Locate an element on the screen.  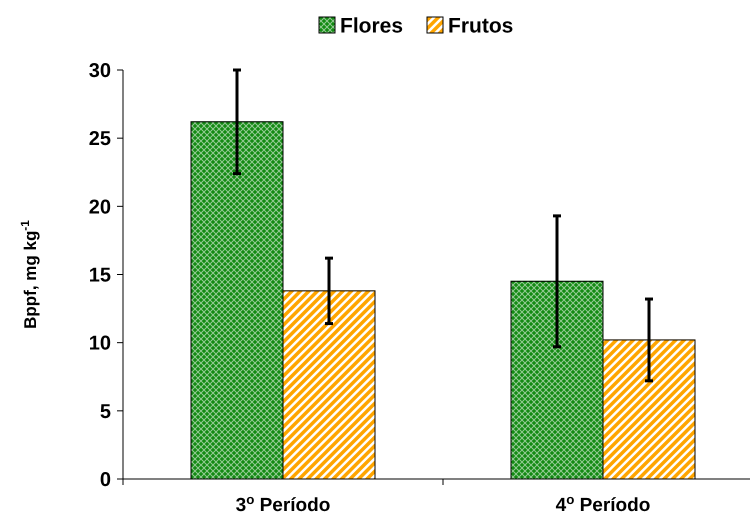
x-tick-label: 3$^{o}$ Período is located at coordinates (283, 504).